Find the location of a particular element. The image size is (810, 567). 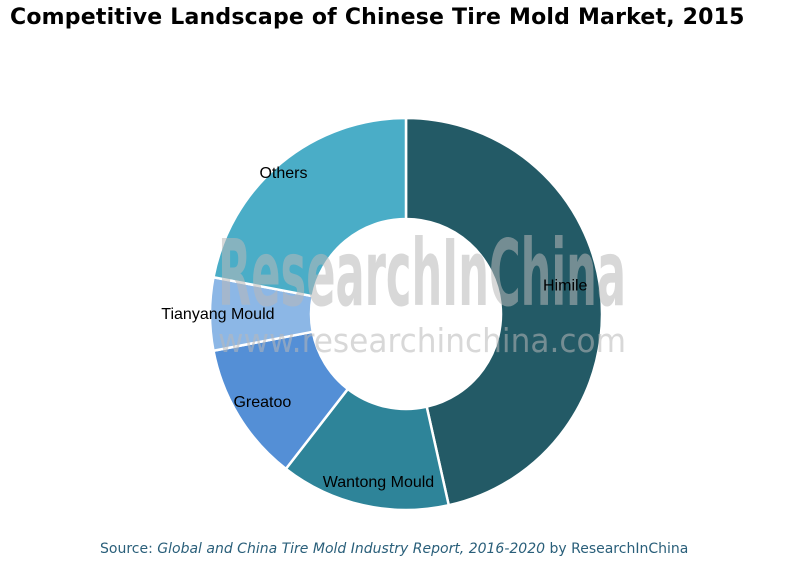

watermark: ResearchInChina www.researchinchina.com is located at coordinates (422, 290).